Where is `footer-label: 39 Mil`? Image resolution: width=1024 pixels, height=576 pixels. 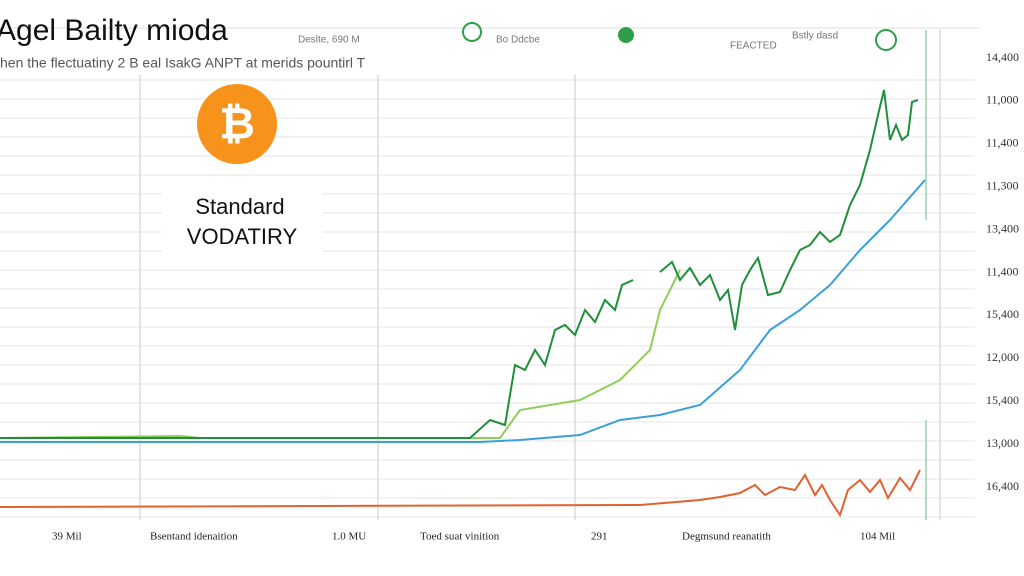
footer-label: 39 Mil is located at coordinates (67, 537).